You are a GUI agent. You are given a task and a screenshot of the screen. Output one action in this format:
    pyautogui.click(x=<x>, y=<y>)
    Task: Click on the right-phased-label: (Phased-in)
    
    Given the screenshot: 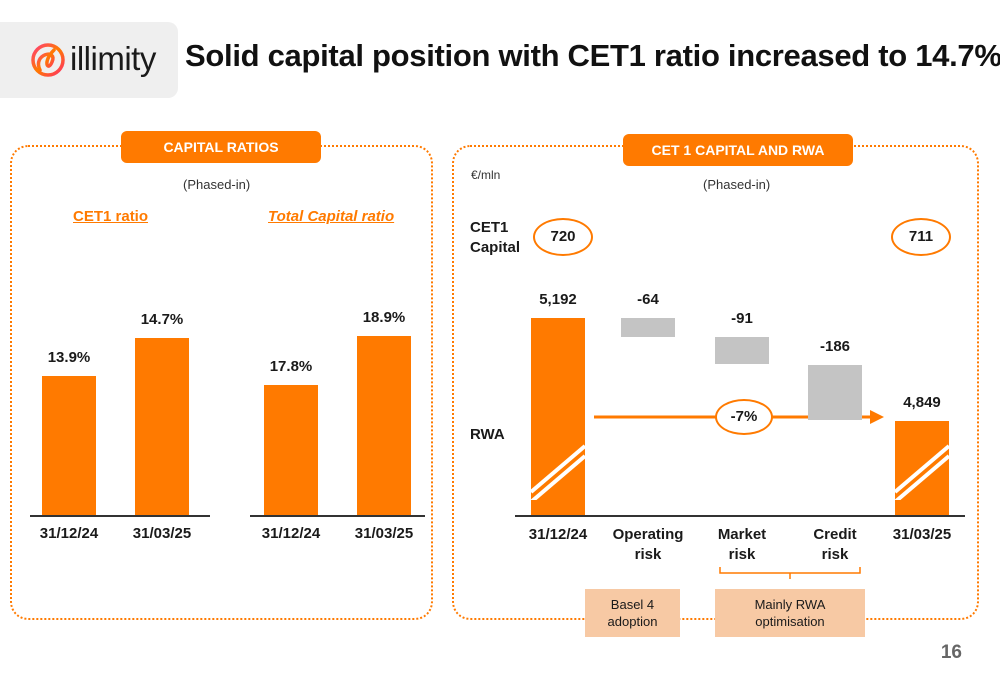 What is the action you would take?
    pyautogui.click(x=737, y=184)
    